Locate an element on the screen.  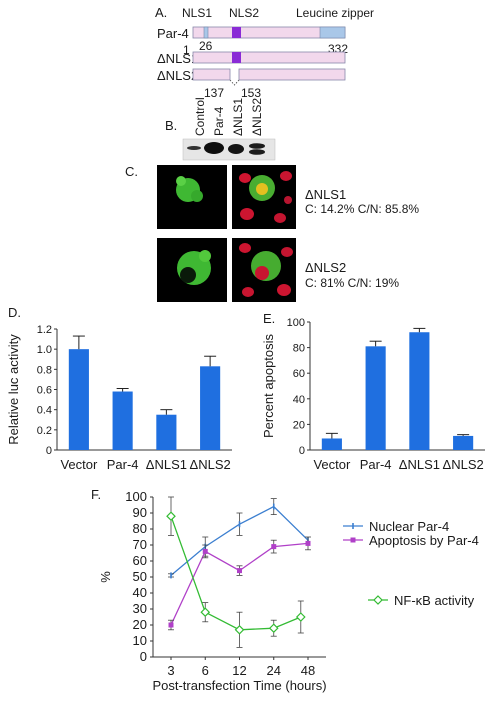
blot-band-control is located at coordinates (194, 148).